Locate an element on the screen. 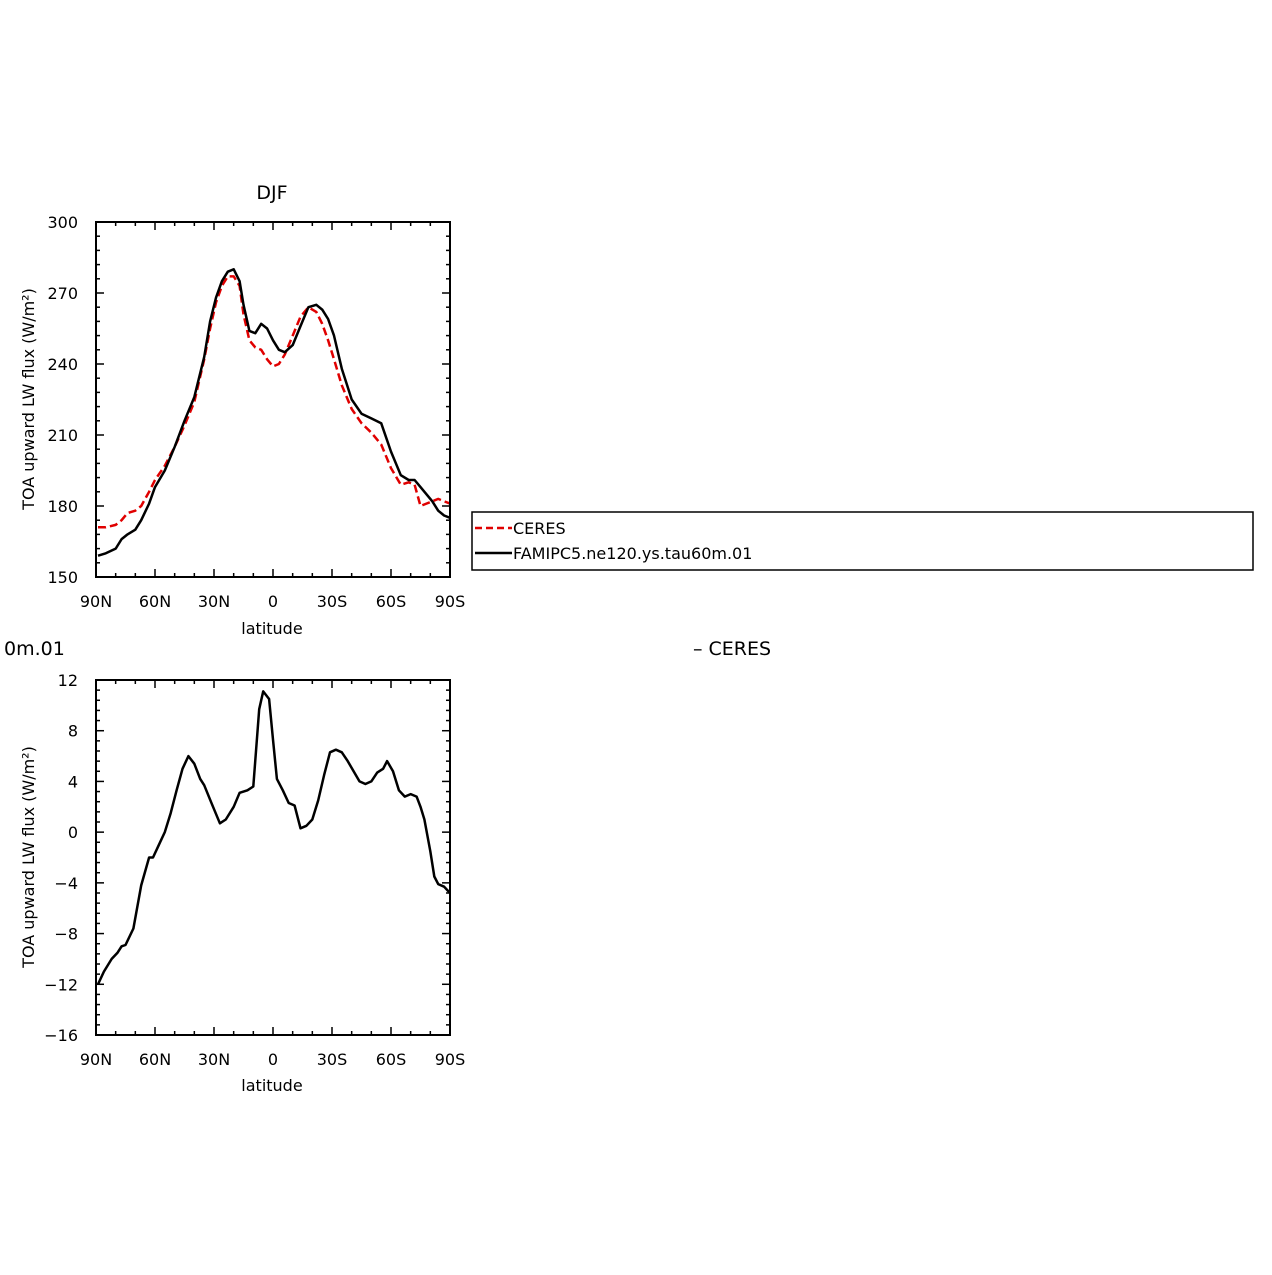 The height and width of the screenshot is (1275, 1272). y-tick-label: 4 is located at coordinates (73, 781).